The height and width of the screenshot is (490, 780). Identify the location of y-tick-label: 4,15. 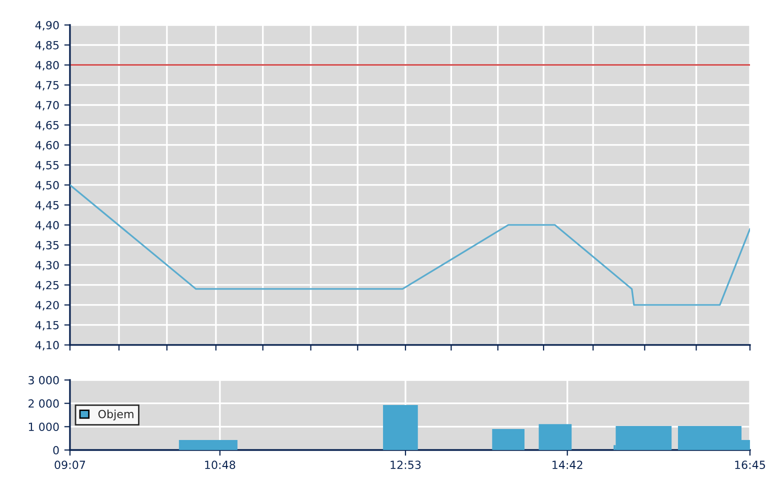
(47, 325).